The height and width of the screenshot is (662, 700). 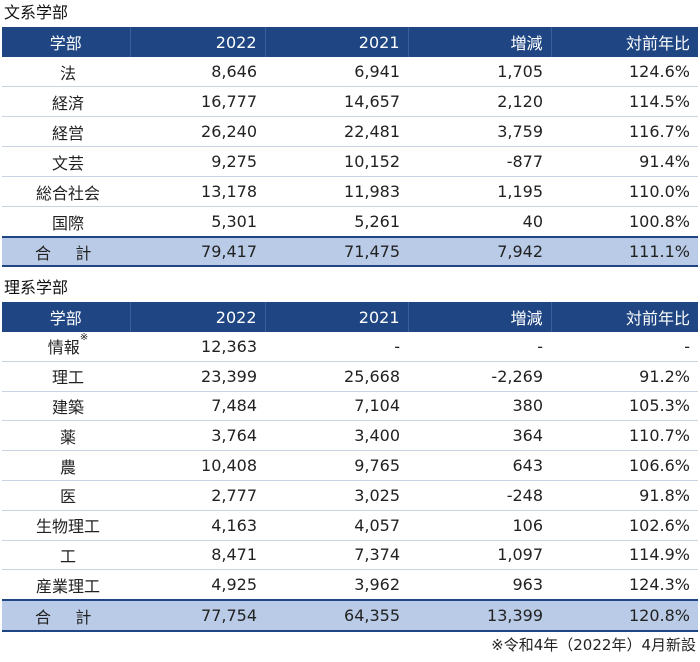 What do you see at coordinates (336, 72) in the screenshot?
I see `value-2021-cell: 6,941` at bounding box center [336, 72].